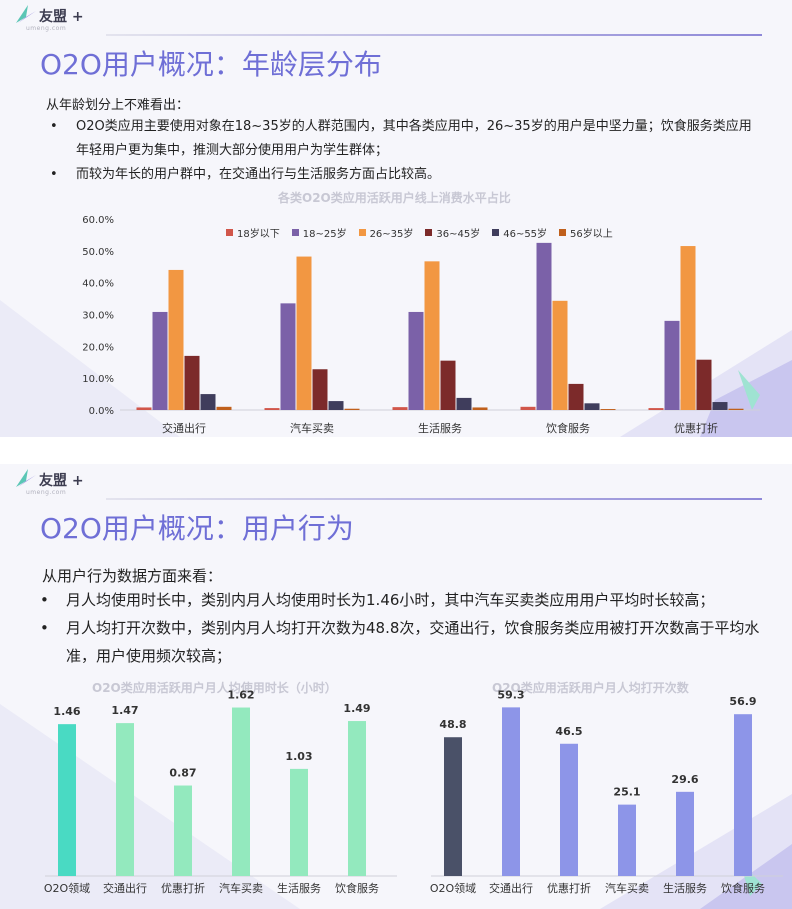  What do you see at coordinates (66, 711) in the screenshot?
I see `data-label: 1.46` at bounding box center [66, 711].